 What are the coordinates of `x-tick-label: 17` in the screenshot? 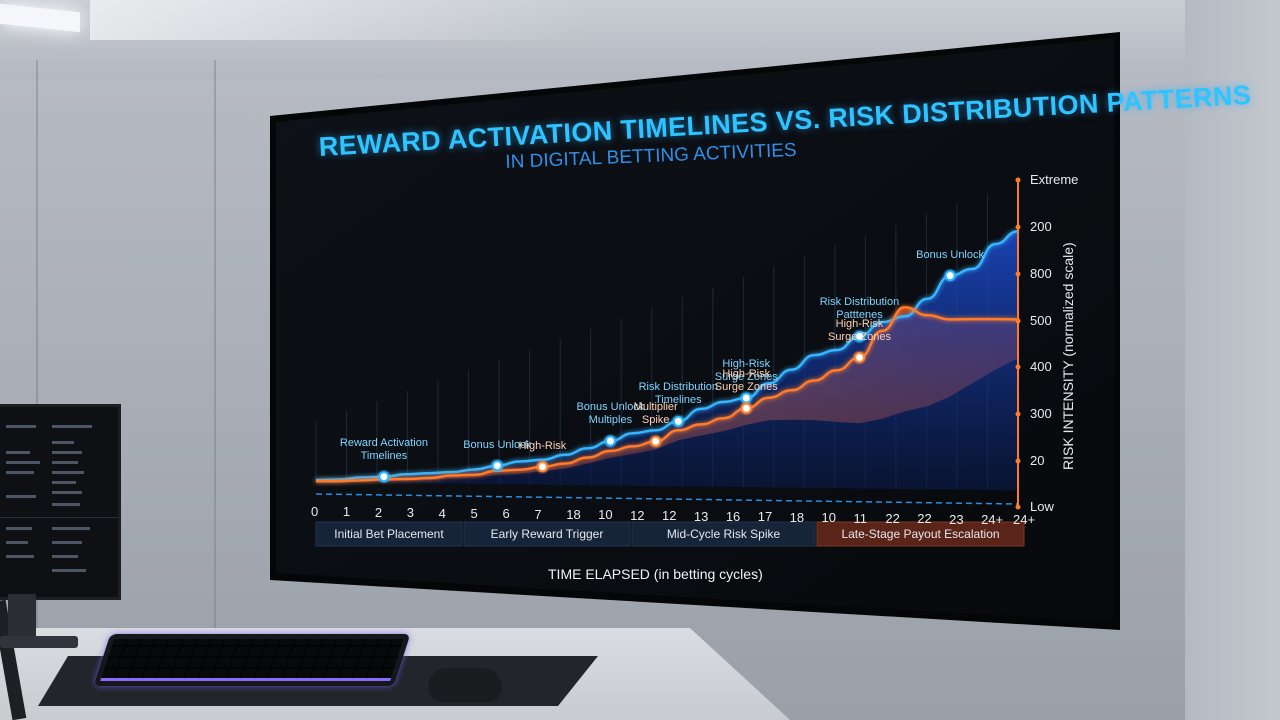 It's located at (765, 517).